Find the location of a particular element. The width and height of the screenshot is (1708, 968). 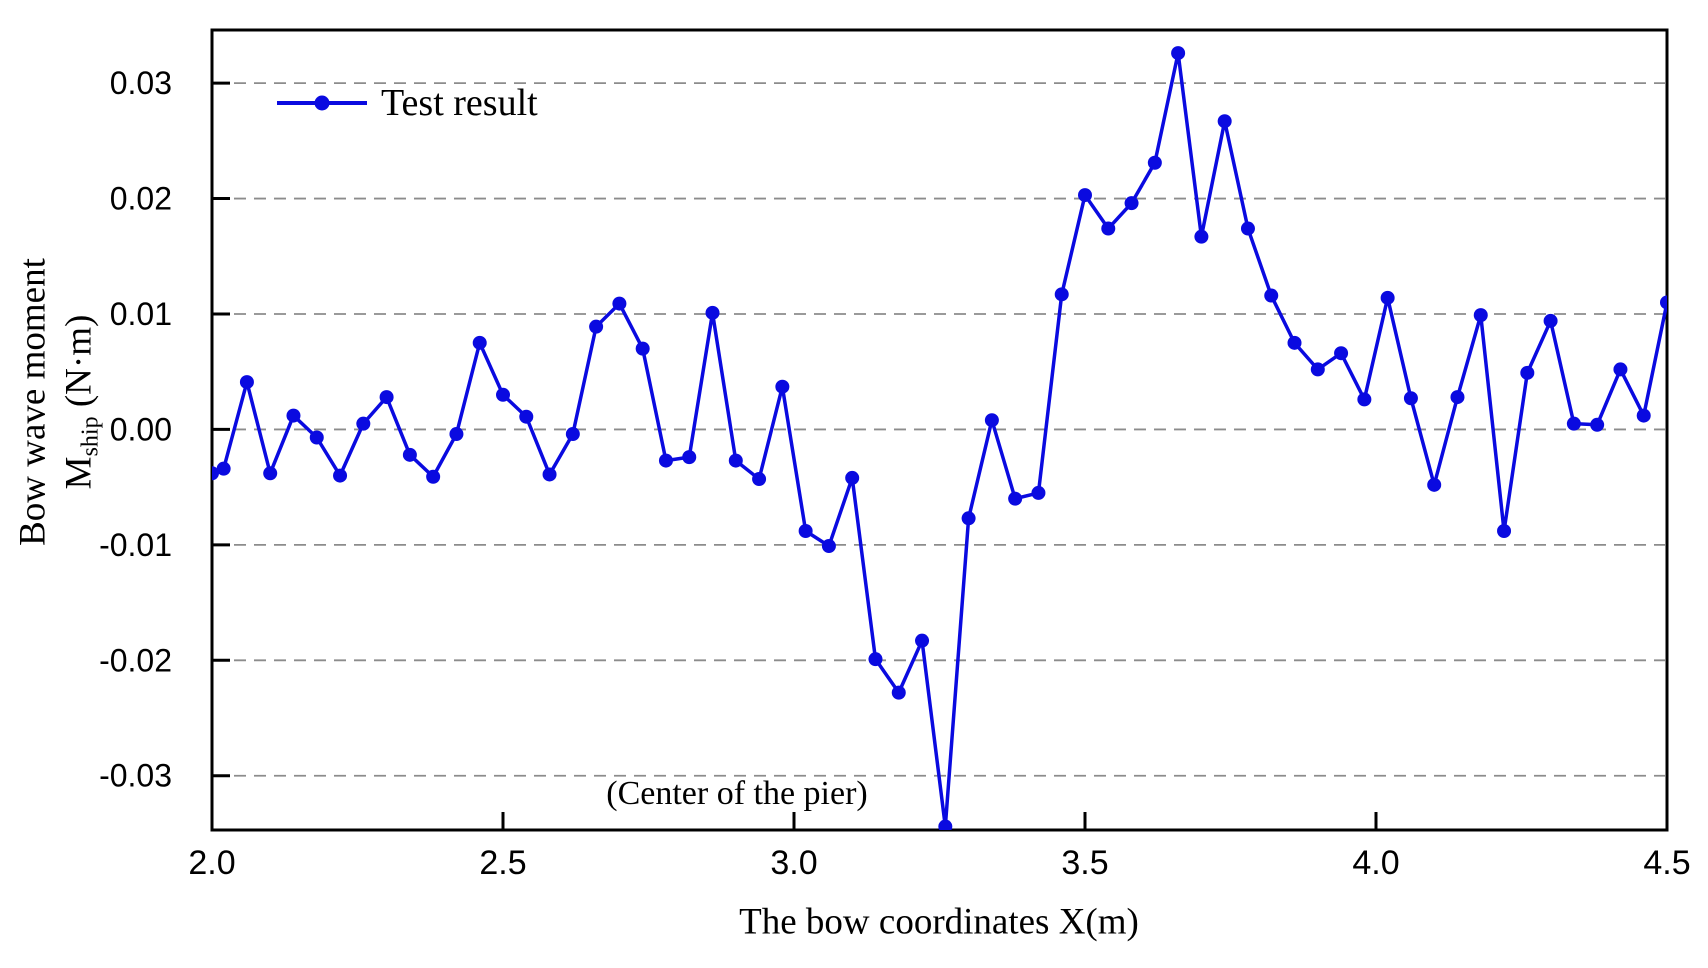

y-axis-subscript: ship is located at coordinates (90, 436).